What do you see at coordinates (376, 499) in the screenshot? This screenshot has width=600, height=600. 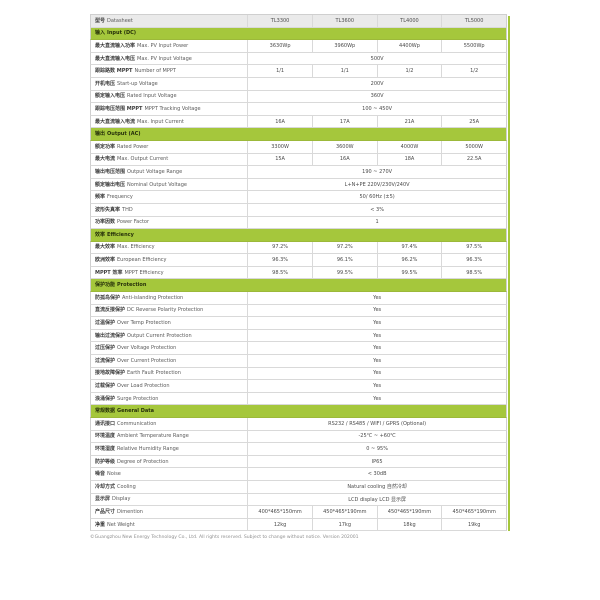 I see `spec-value-cell: LCD display LCD 显示屏` at bounding box center [376, 499].